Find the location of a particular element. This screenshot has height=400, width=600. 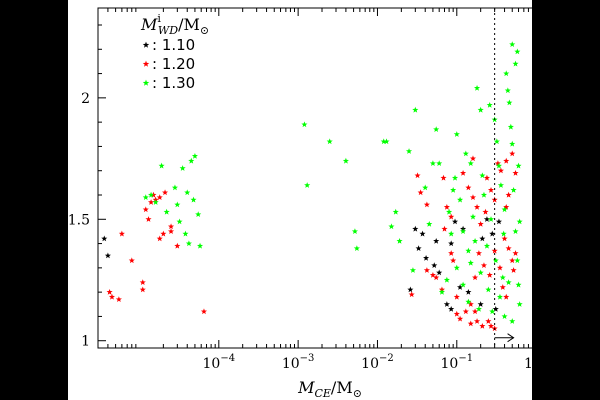

x-axis-label-sub: CE is located at coordinates (322, 393).